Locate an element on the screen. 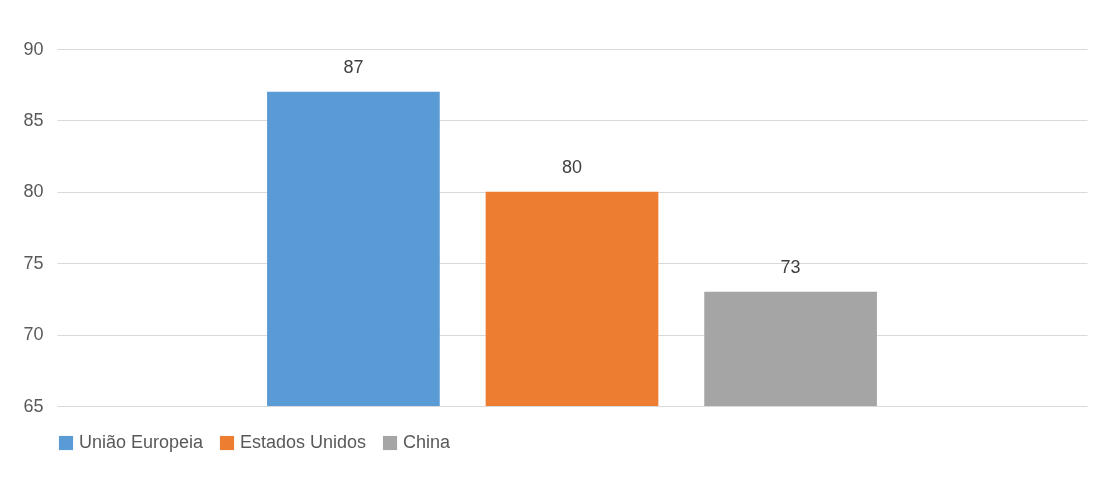 The height and width of the screenshot is (481, 1119). y-tick-label: 65 is located at coordinates (33, 405).